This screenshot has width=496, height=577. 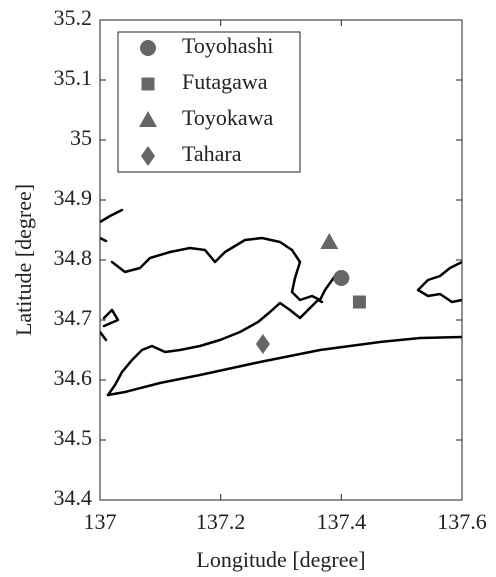 I want to click on y-tick-label: 35, so click(x=81, y=137).